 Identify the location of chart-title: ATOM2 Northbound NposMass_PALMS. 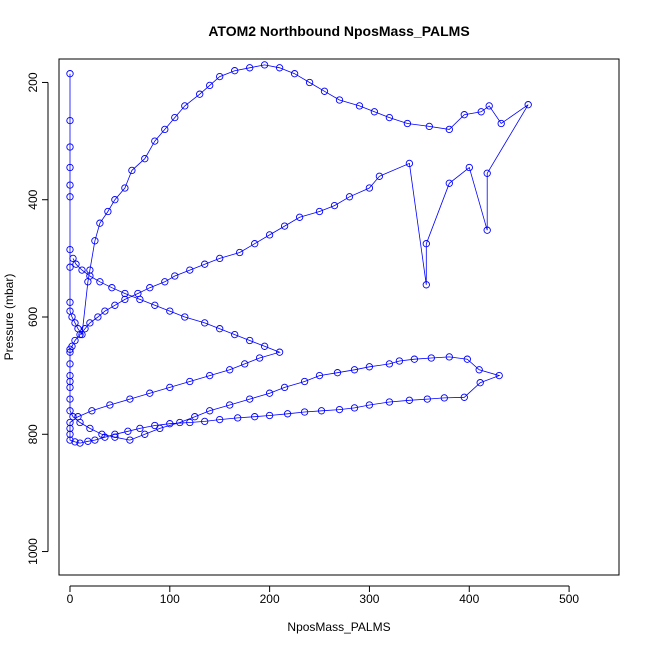
(338, 31).